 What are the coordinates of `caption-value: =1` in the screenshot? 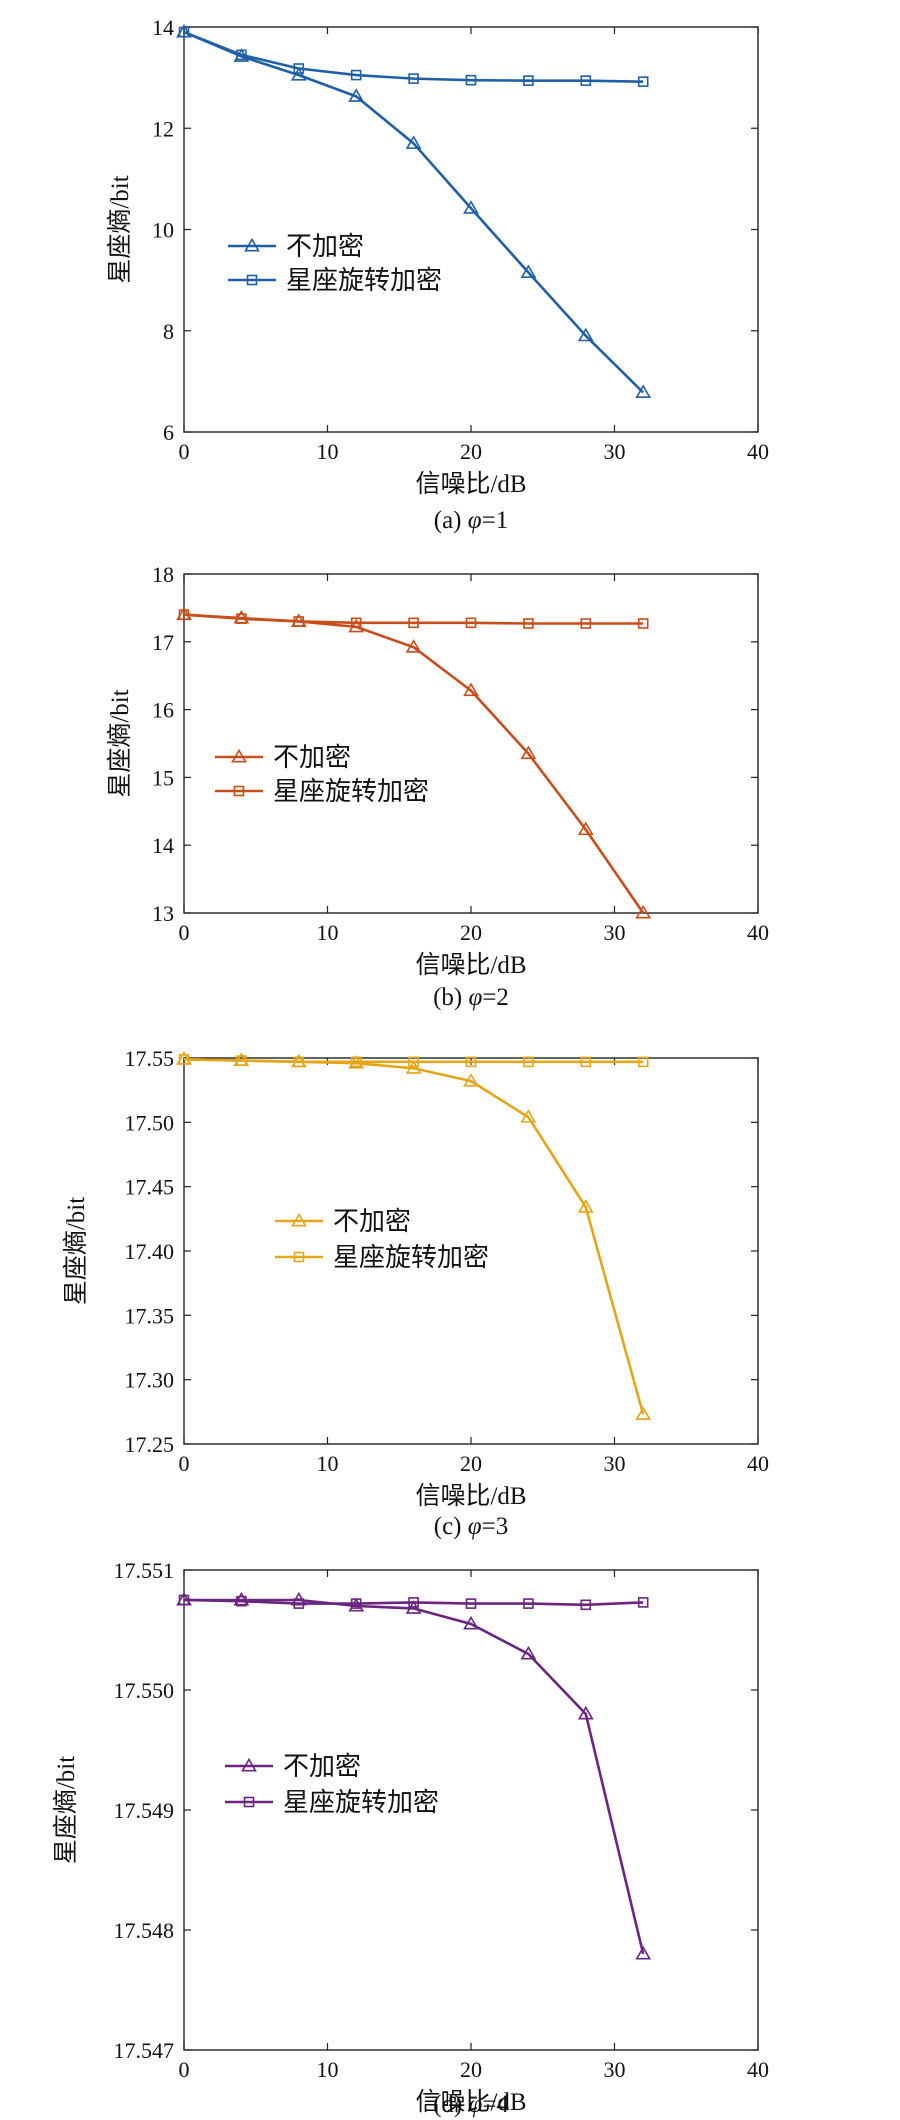 It's located at (495, 520).